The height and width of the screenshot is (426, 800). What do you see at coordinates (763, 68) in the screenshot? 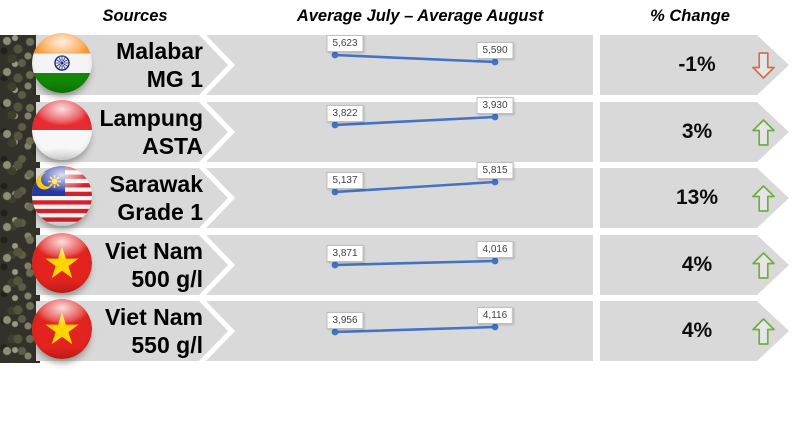
I see `down-arrow-icon` at bounding box center [763, 68].